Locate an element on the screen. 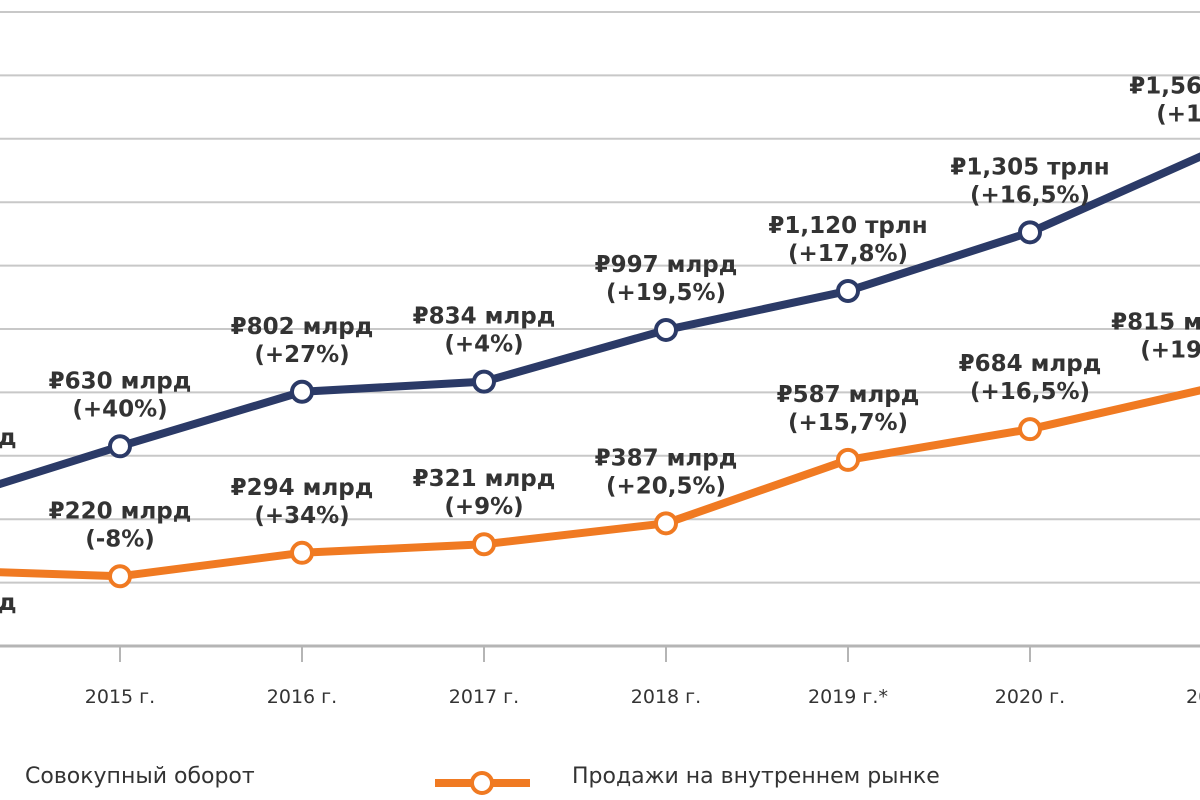  data-label: ₽684 млрд is located at coordinates (1030, 364).